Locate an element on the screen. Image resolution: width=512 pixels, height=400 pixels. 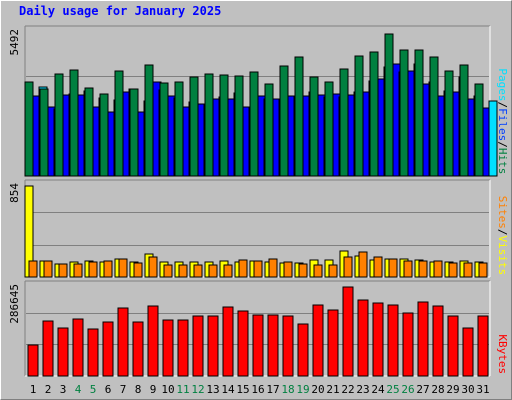
legend-entry-visits: Visits is located at coordinates (502, 256).